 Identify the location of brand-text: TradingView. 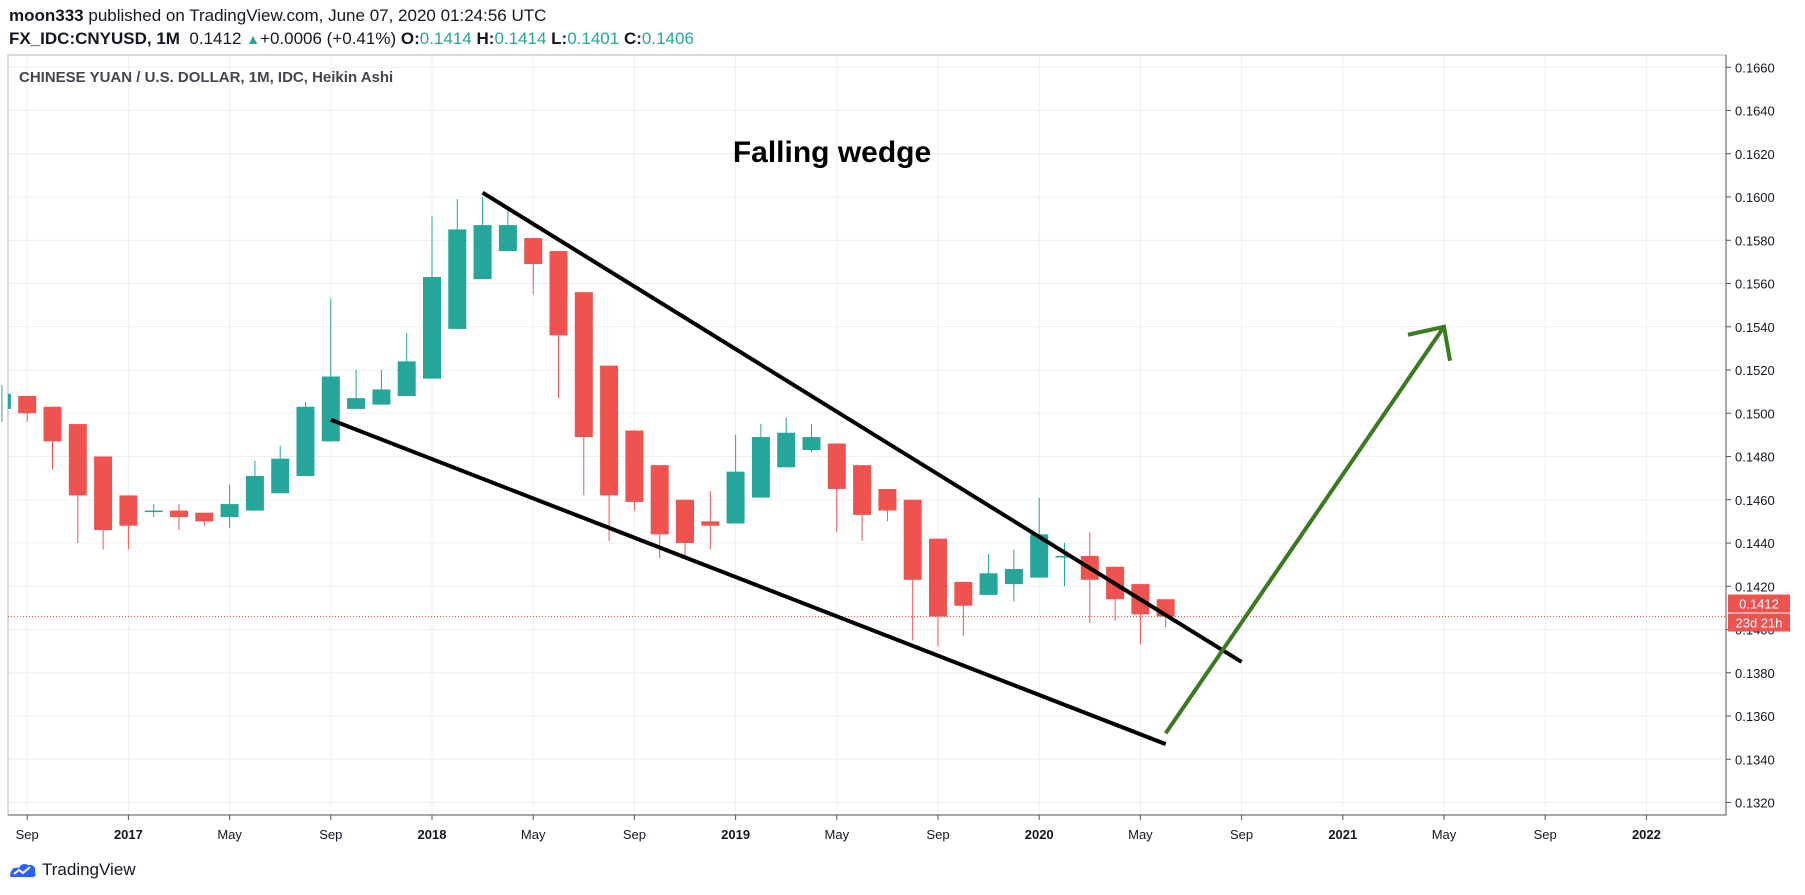
(89, 869).